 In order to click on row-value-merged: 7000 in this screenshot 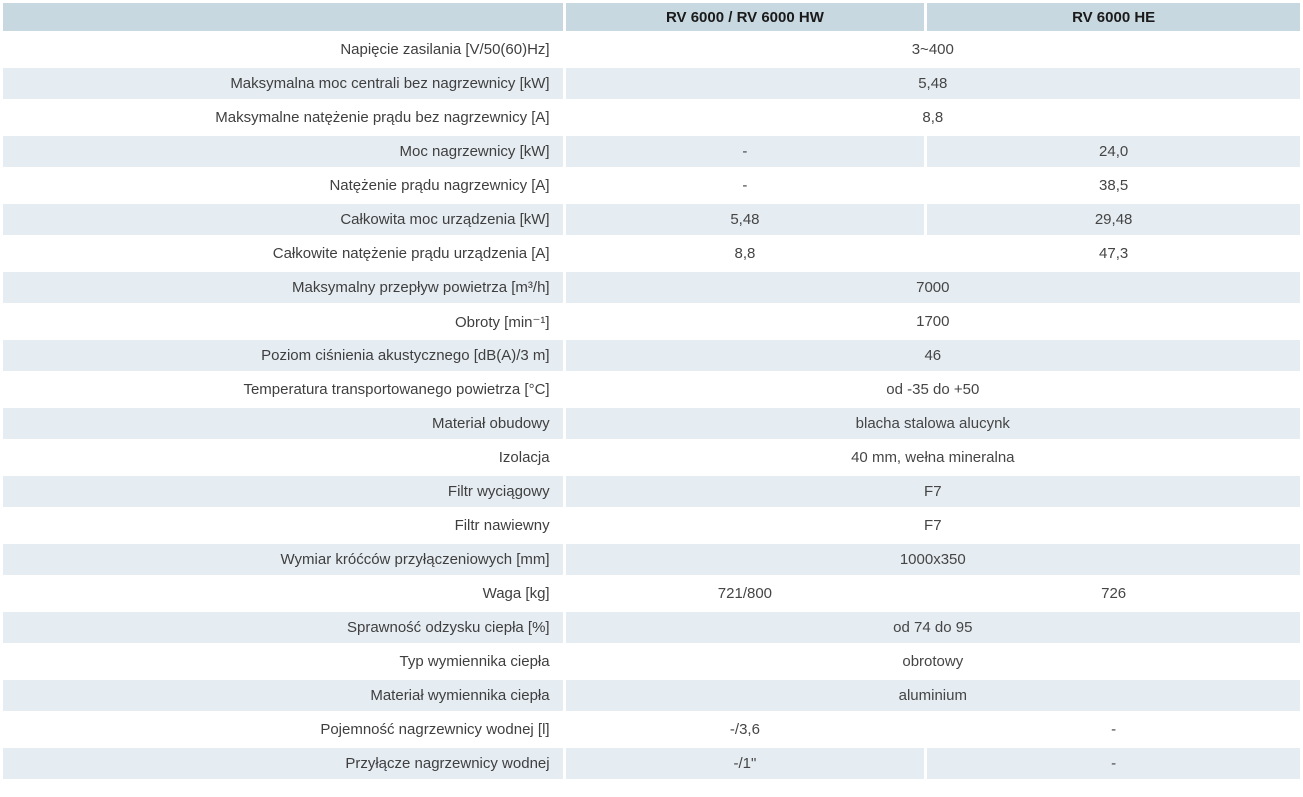, I will do `click(932, 287)`.